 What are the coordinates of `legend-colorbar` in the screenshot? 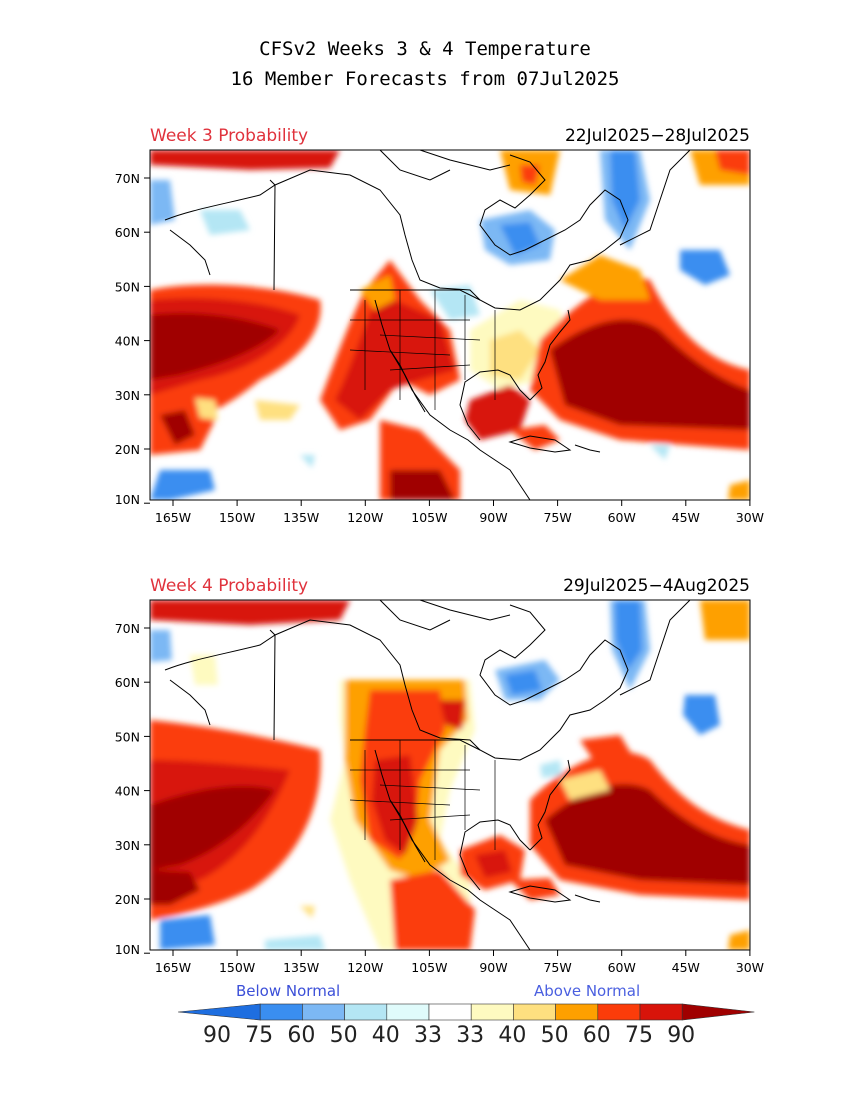 It's located at (466, 1012).